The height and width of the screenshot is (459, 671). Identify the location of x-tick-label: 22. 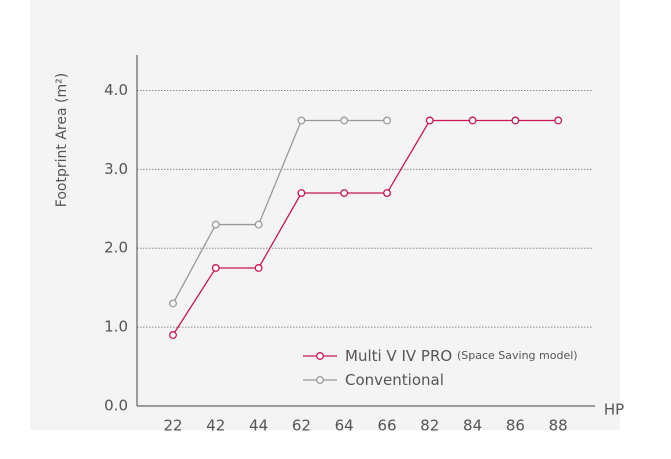
(172, 426).